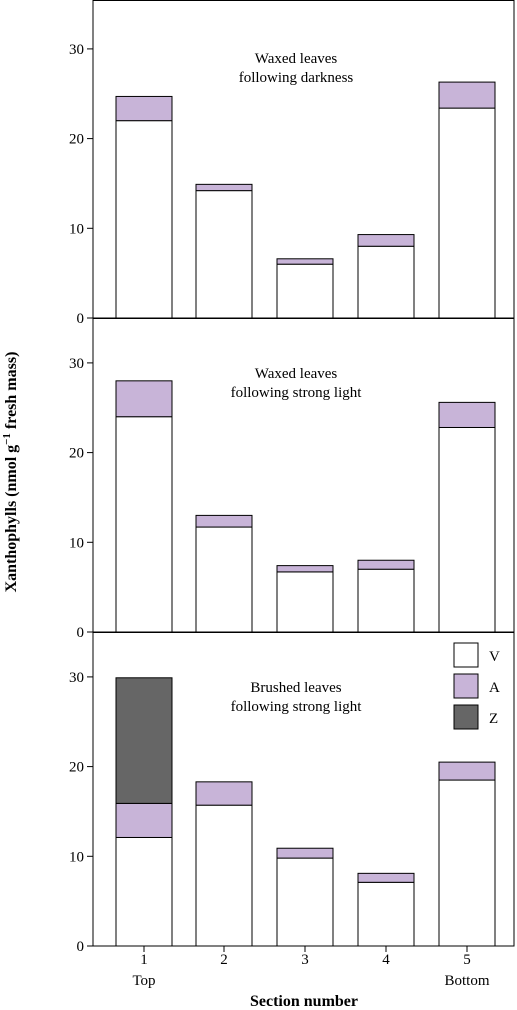  I want to click on legend-label-A: A, so click(494, 688).